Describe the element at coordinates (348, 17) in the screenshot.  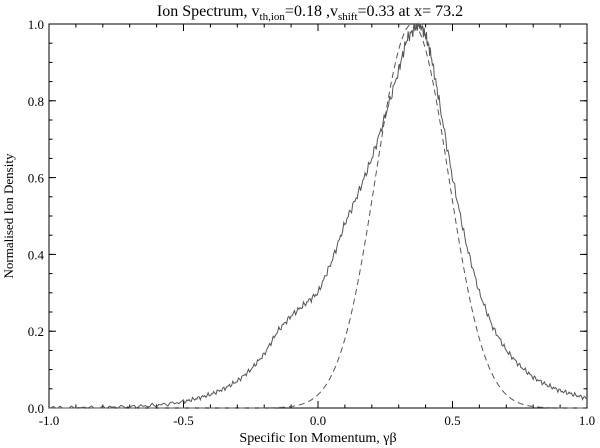
I see `chart-title-subscript-2: shift` at that location.